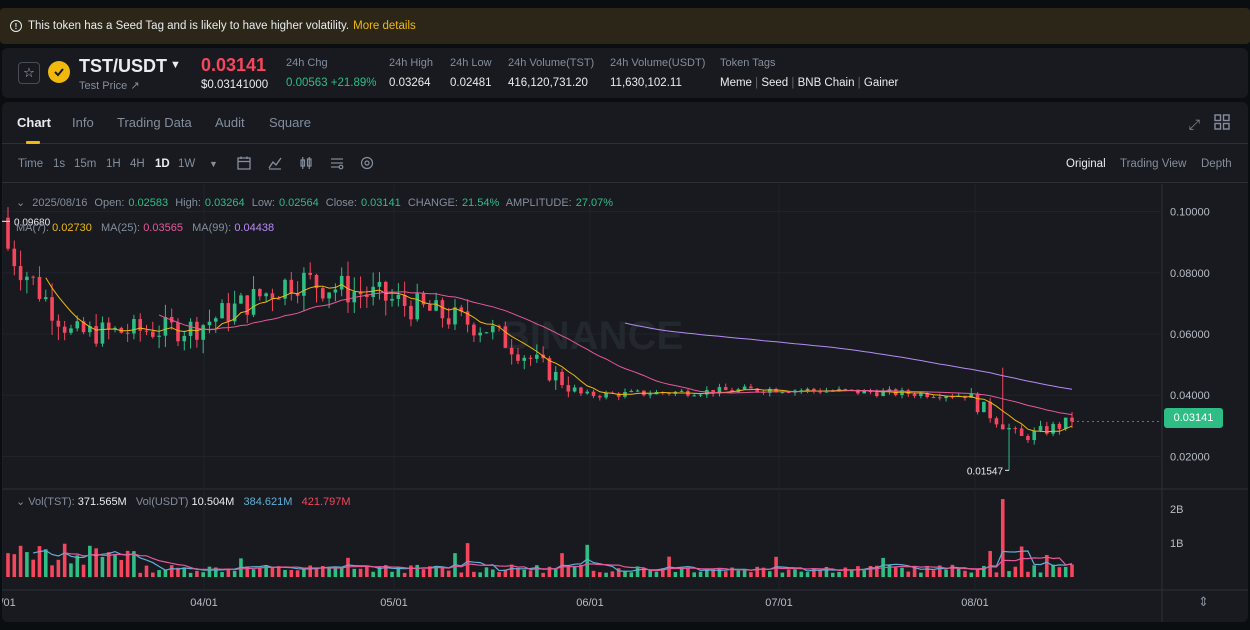  Describe the element at coordinates (826, 83) in the screenshot. I see `tag-bnb-chain: BNB Chain` at that location.